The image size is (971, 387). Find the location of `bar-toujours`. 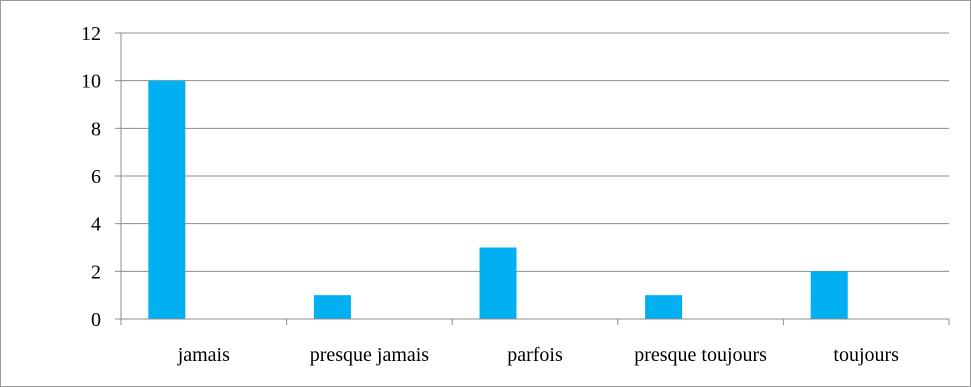

bar-toujours is located at coordinates (829, 295).